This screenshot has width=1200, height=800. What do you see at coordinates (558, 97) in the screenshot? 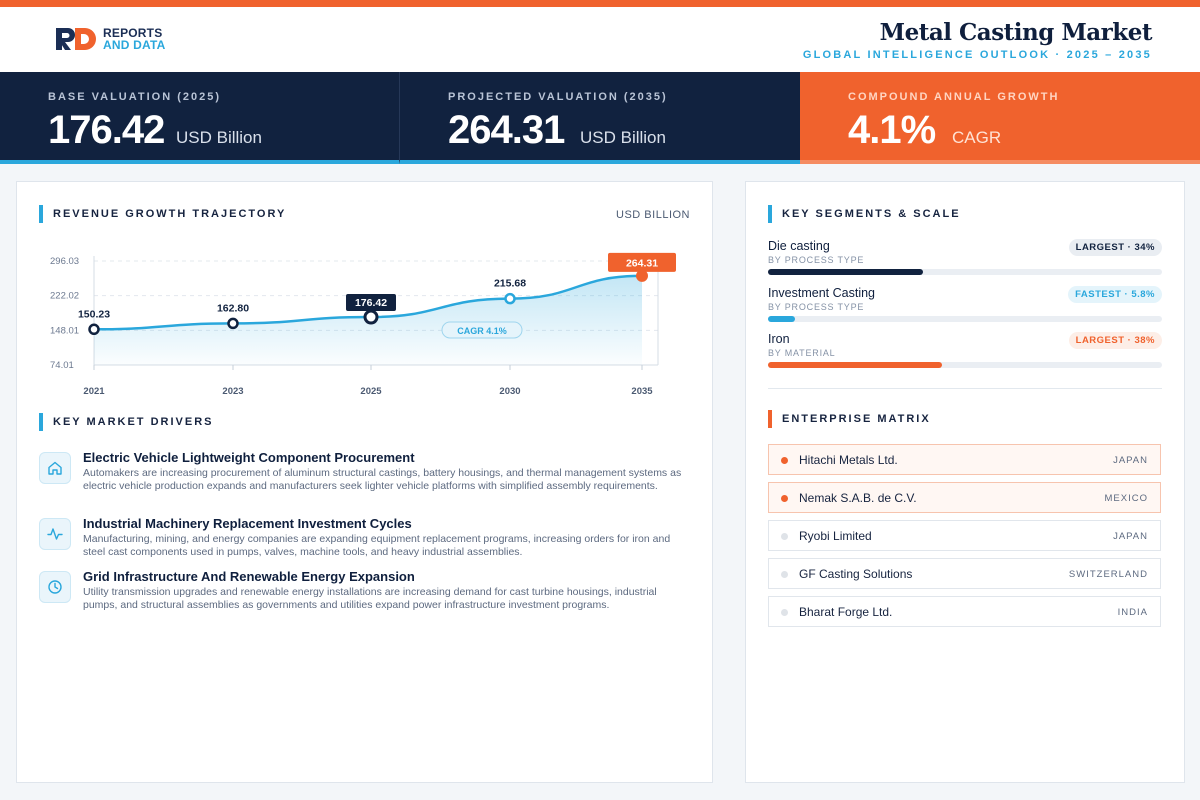
I see `kpi-label: PROJECTED VALUATION (2035)` at bounding box center [558, 97].